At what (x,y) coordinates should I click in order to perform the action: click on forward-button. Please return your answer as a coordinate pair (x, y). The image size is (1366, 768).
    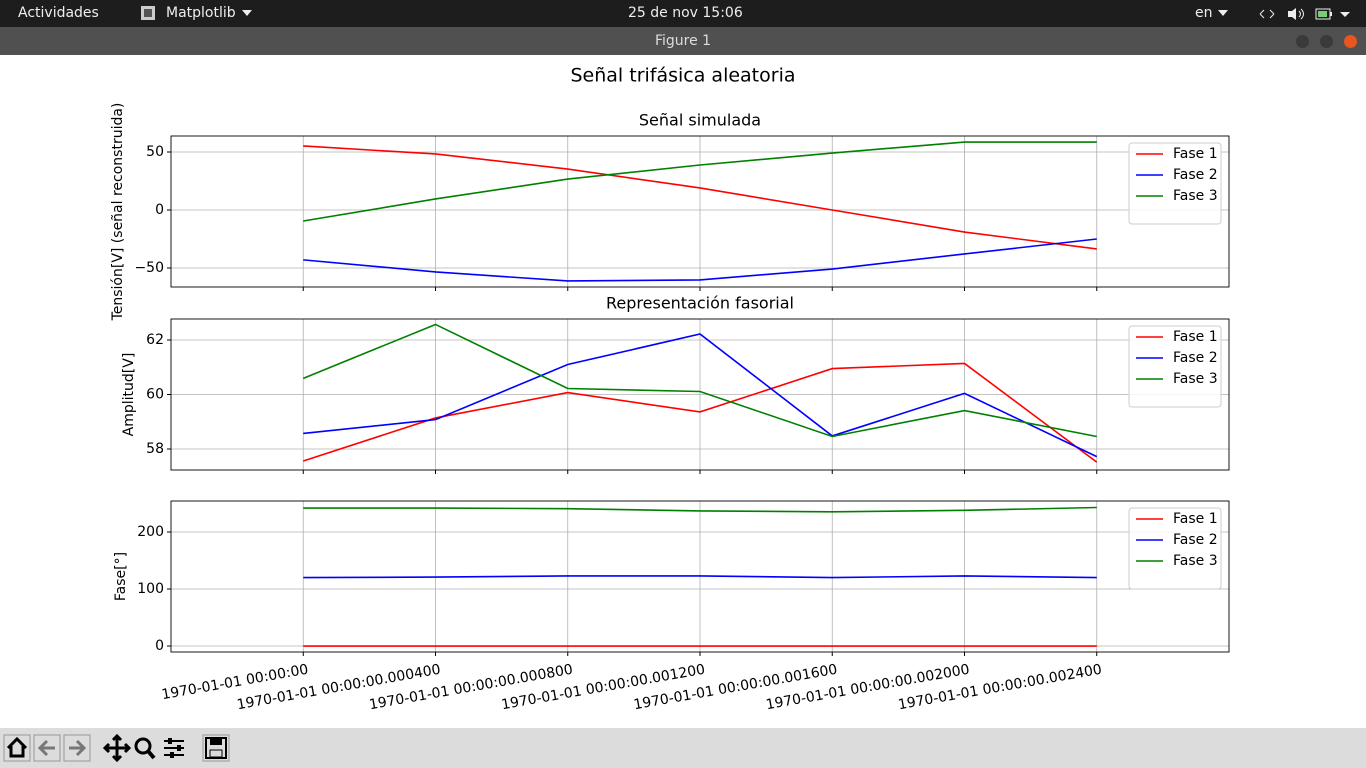
    Looking at the image, I should click on (77, 748).